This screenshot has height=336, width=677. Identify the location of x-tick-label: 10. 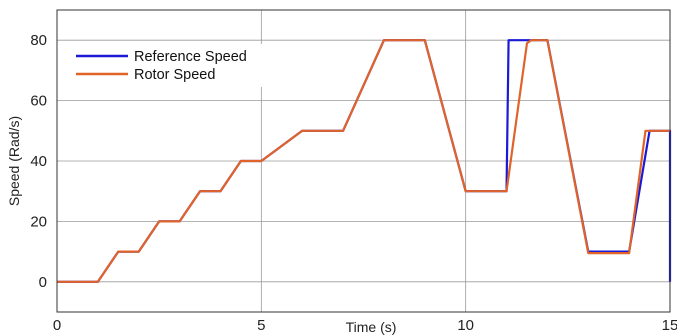
(465, 325).